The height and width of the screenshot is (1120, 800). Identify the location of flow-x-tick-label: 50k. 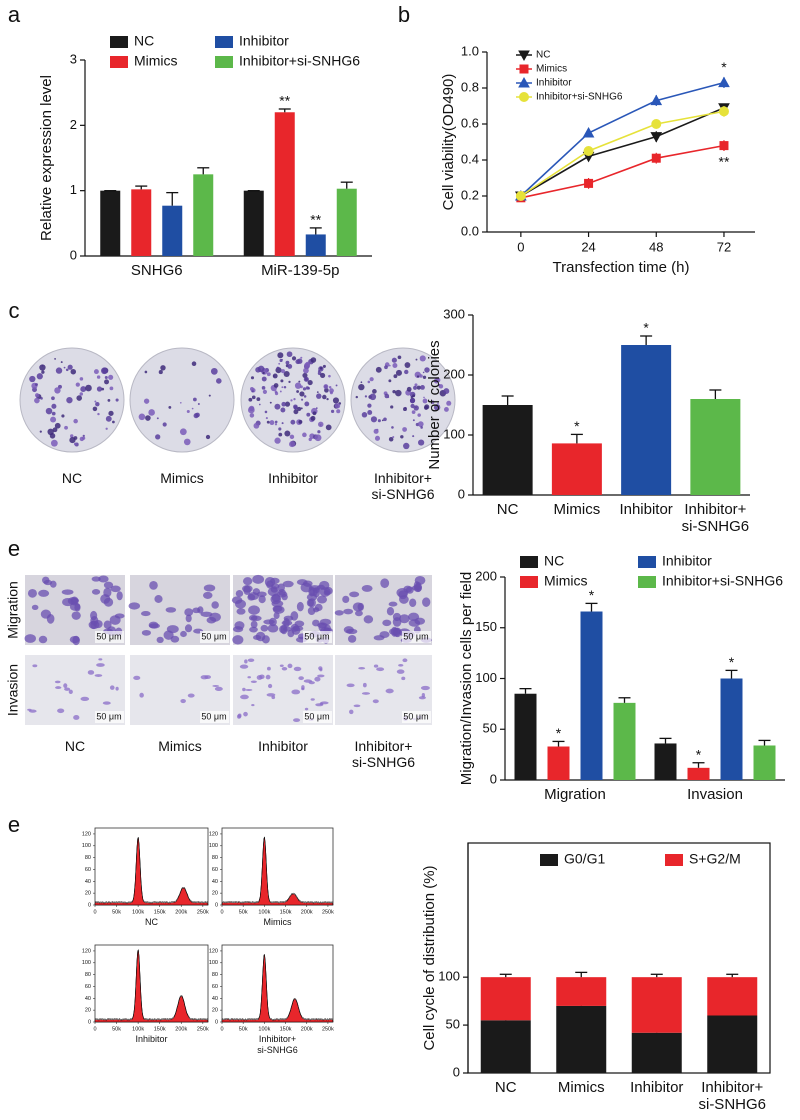
(243, 1029).